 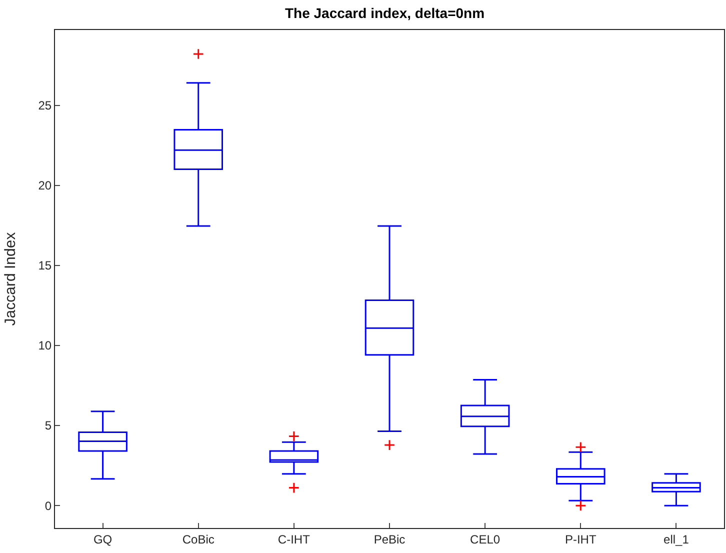 I want to click on y-axis-title: Jaccard Index, so click(x=10, y=279).